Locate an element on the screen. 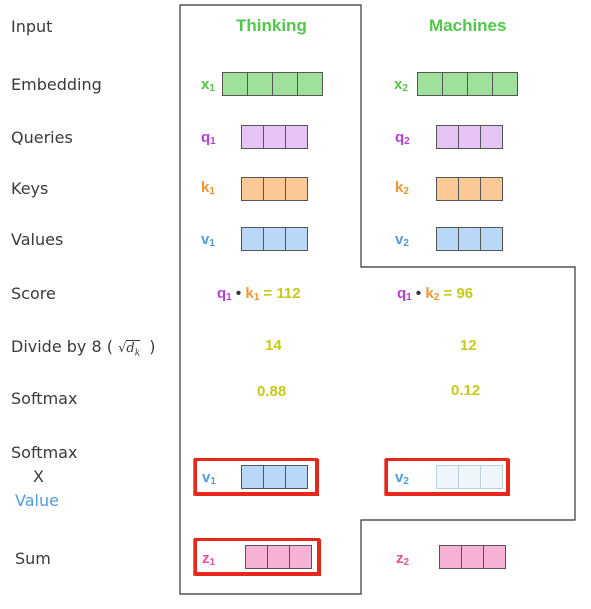  label-keys: Keys is located at coordinates (30, 188).